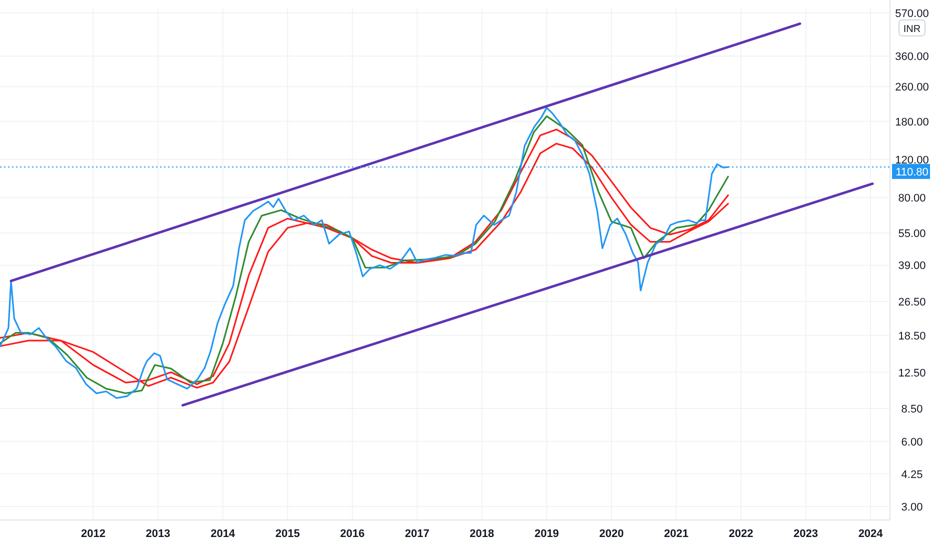 The width and height of the screenshot is (932, 550). Describe the element at coordinates (912, 474) in the screenshot. I see `y-tick-label: 4.25` at that location.